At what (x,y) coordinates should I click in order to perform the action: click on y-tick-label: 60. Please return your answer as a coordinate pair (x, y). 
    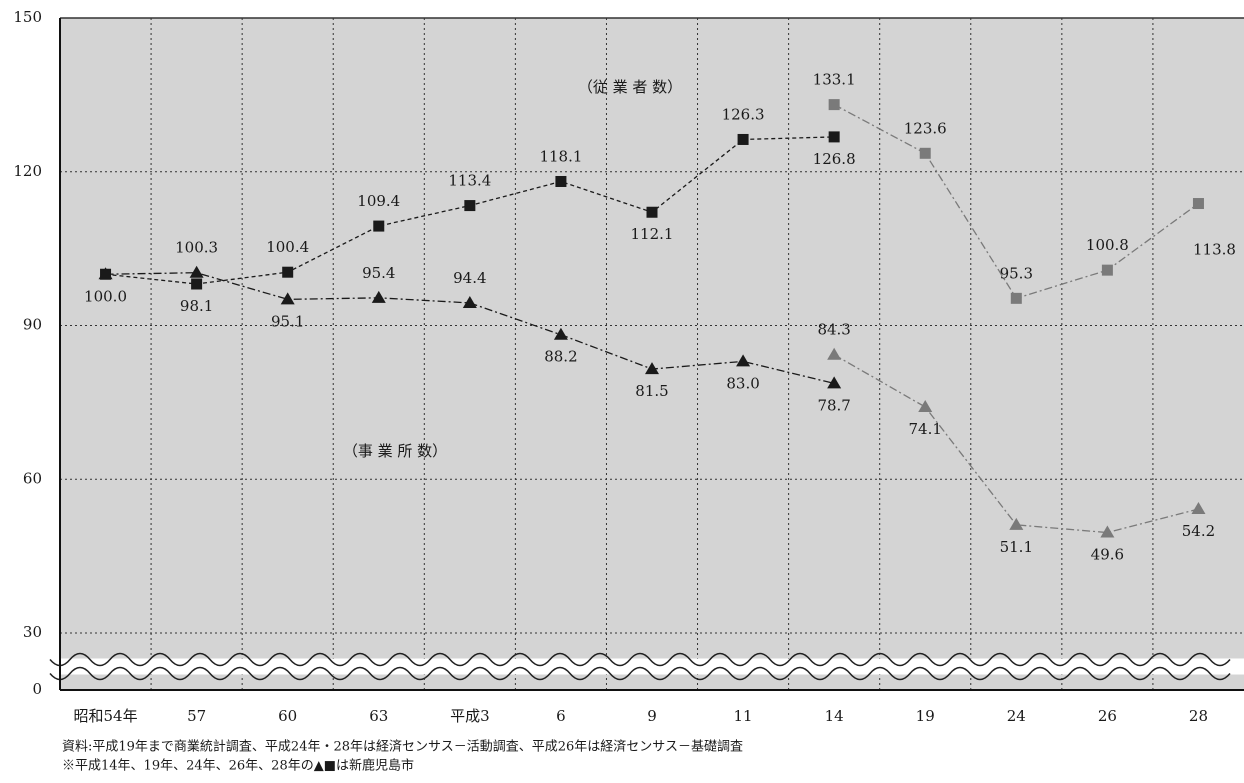
    Looking at the image, I should click on (32, 478).